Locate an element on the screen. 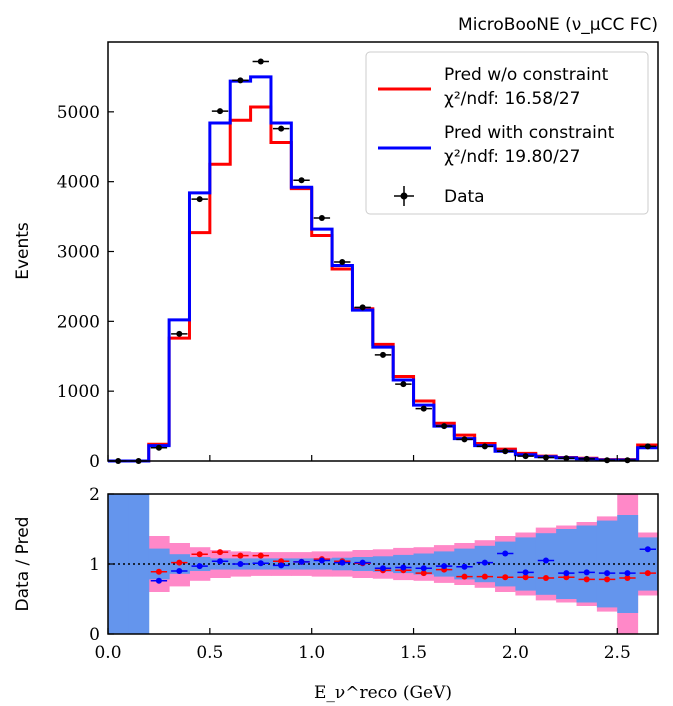 The width and height of the screenshot is (673, 706). ratio-y-ticks: 0 1 2 is located at coordinates (101, 565).